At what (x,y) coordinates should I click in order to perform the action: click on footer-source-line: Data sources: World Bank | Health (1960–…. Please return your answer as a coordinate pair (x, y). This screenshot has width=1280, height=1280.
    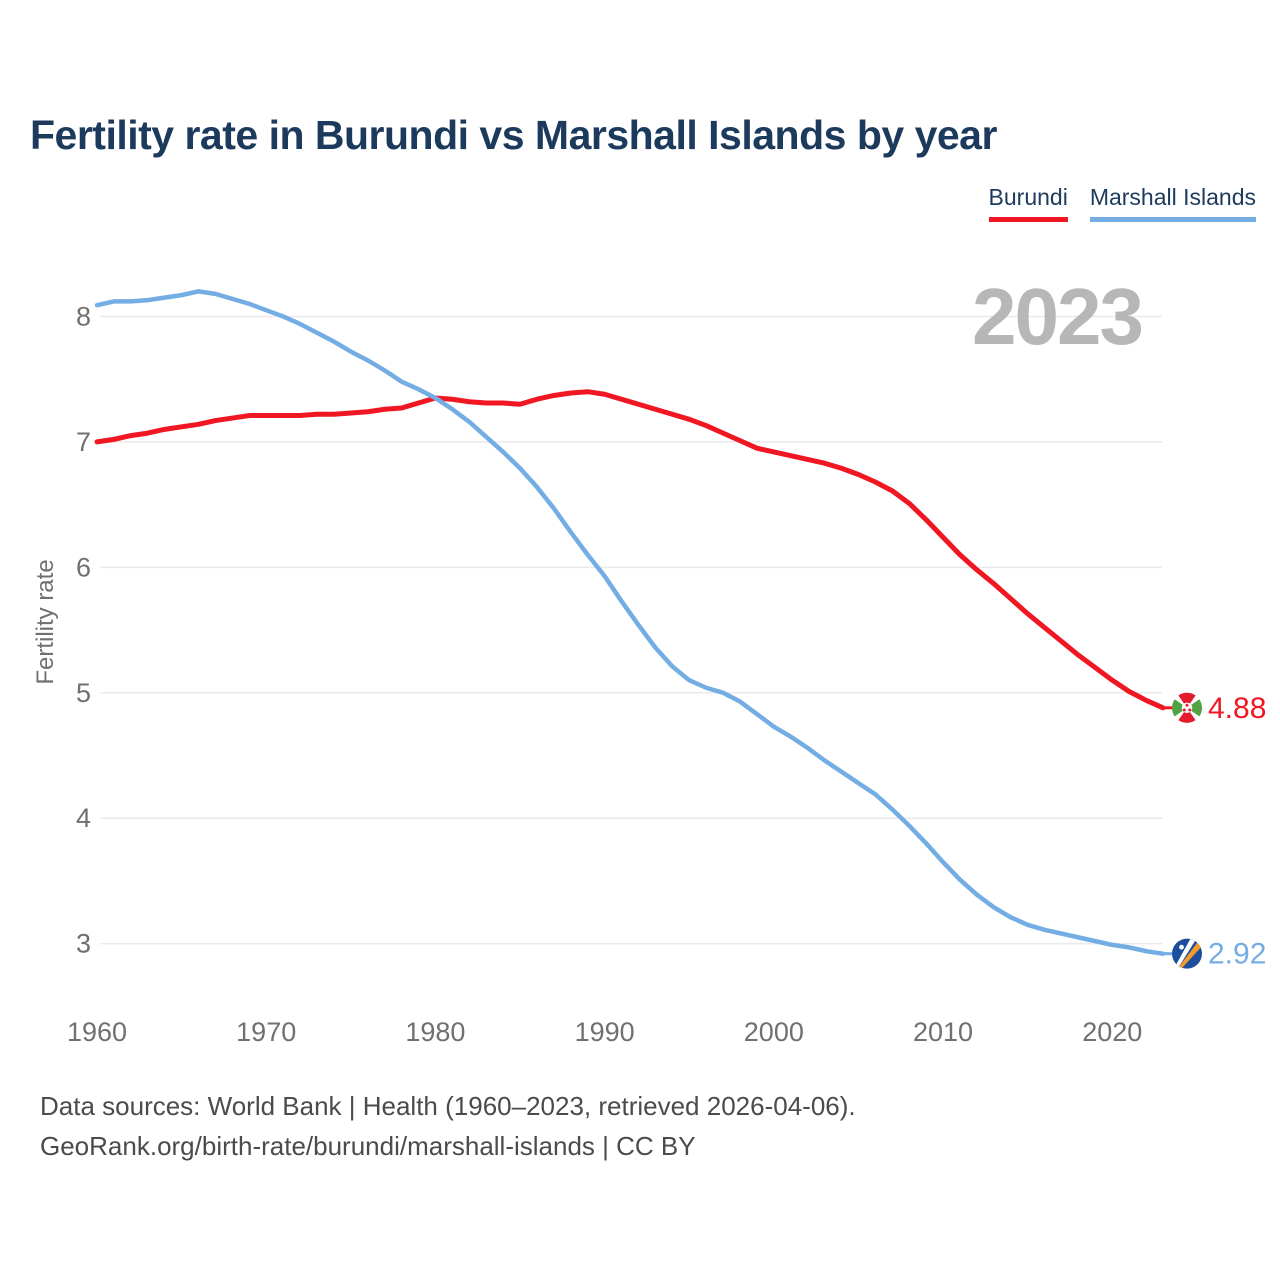
    Looking at the image, I should click on (448, 1106).